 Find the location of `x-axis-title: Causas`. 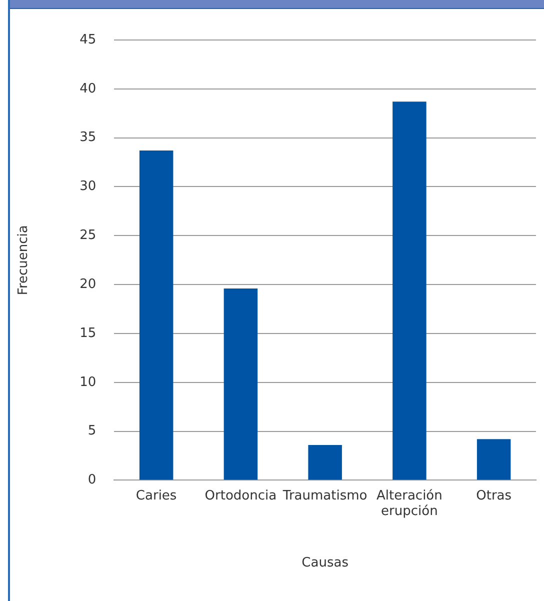

x-axis-title: Causas is located at coordinates (325, 563).